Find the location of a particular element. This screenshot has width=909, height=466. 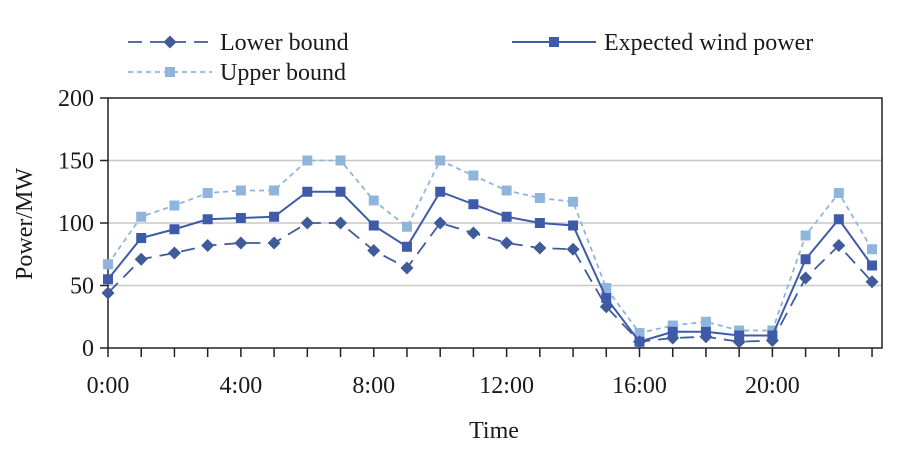

x-tick-label-0: 0:00 is located at coordinates (108, 386).